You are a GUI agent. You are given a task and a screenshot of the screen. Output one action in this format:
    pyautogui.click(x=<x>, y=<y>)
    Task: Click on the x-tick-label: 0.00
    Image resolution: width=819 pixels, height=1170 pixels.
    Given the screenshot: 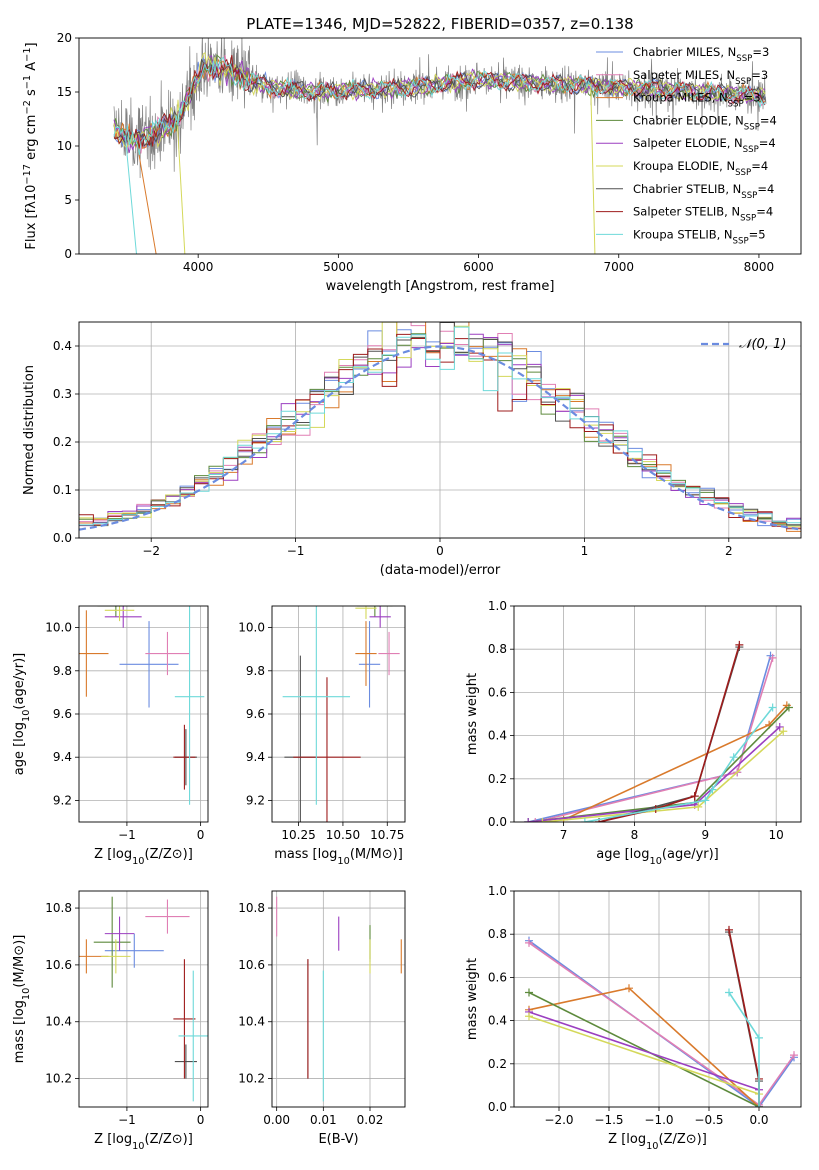 What is the action you would take?
    pyautogui.click(x=276, y=1120)
    